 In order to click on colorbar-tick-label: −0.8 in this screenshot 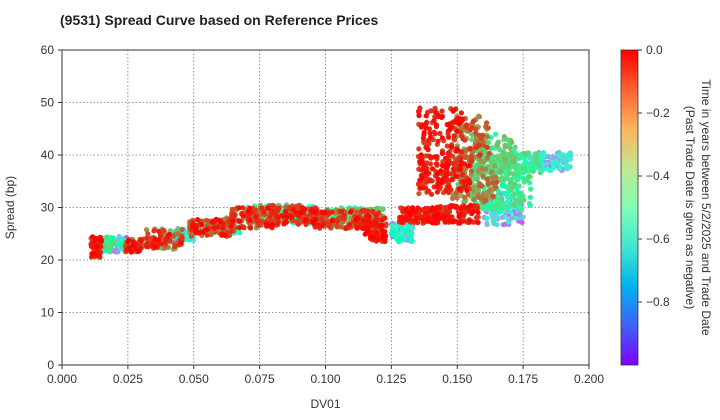, I will do `click(658, 302)`.